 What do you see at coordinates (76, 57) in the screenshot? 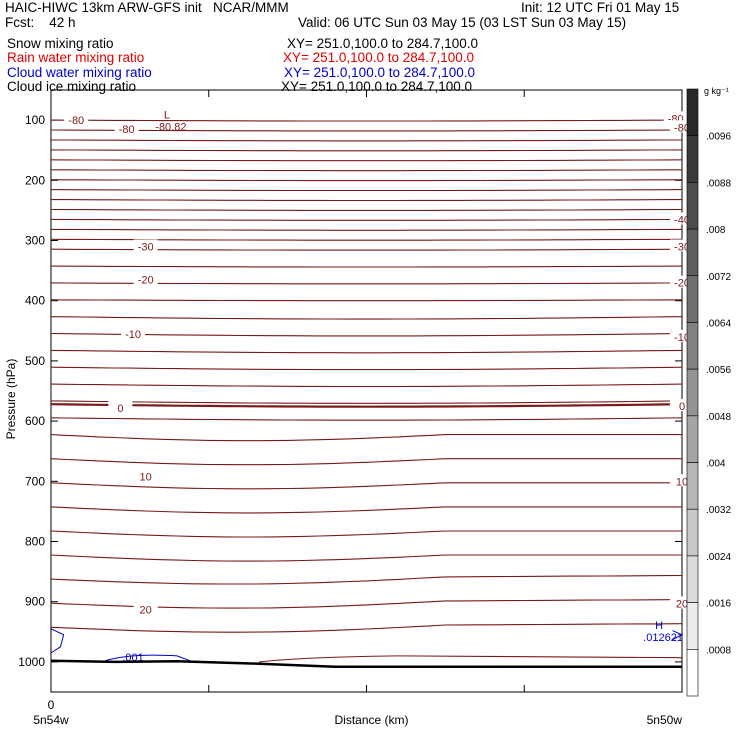
I see `field-name-rain: Rain water mixing ratio` at bounding box center [76, 57].